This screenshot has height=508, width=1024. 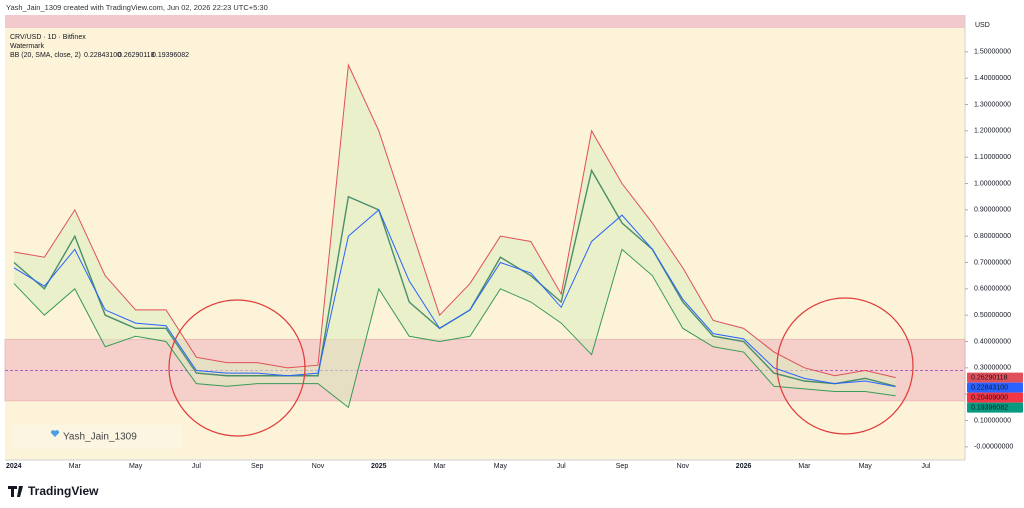 What do you see at coordinates (989, 377) in the screenshot?
I see `price-tag-label: 0.26290118` at bounding box center [989, 377].